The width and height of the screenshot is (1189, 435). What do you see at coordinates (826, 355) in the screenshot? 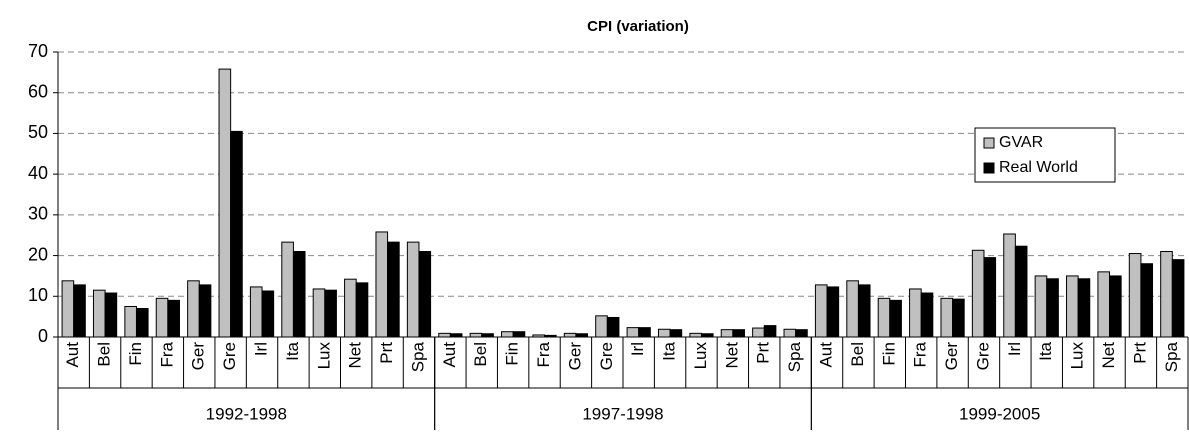
I see `x-tick-label: Aut` at bounding box center [826, 355].